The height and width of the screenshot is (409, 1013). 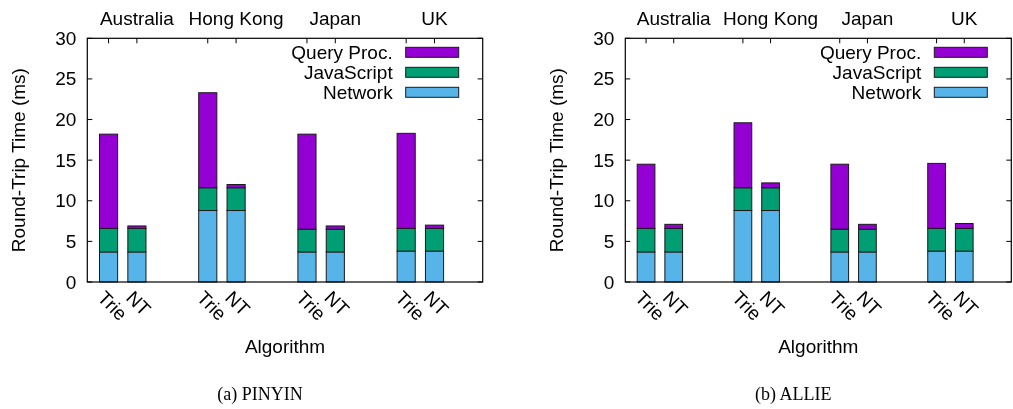 What do you see at coordinates (260, 394) in the screenshot?
I see `text: (a) PINYIN` at bounding box center [260, 394].